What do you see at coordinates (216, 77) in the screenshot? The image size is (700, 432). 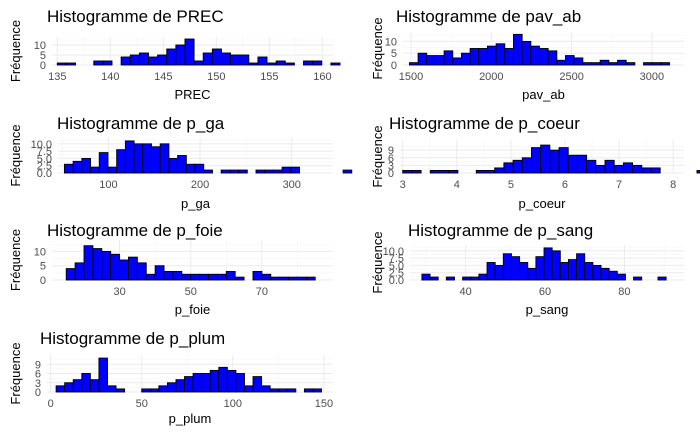 I see `x-tick-label: 150` at bounding box center [216, 77].